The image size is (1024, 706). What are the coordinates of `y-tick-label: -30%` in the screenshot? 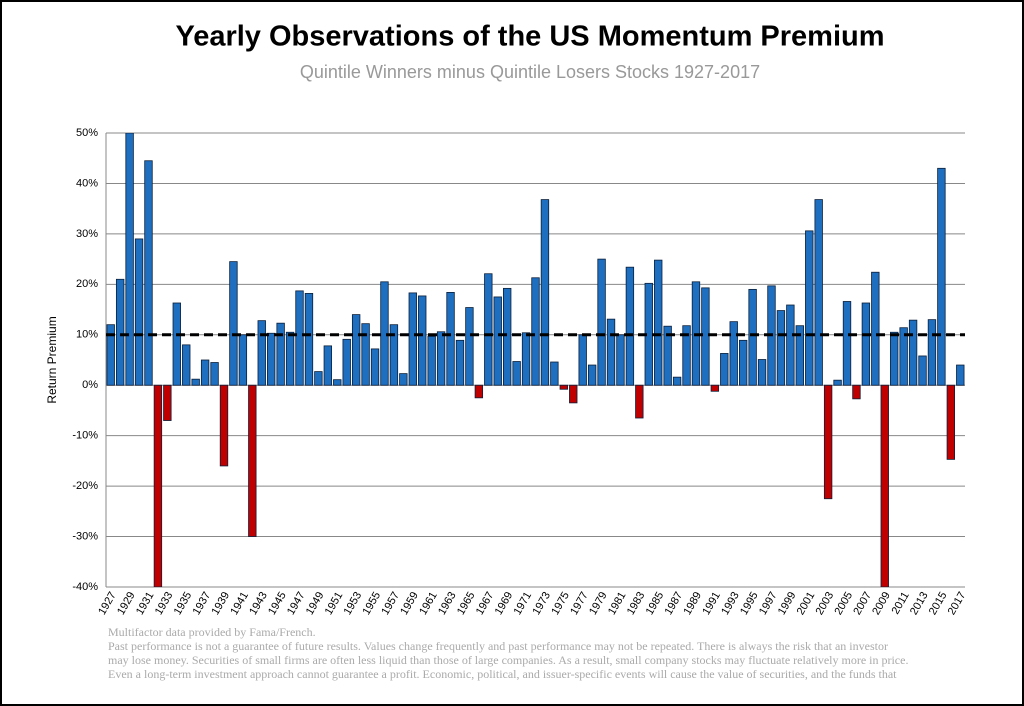 It's located at (85, 536).